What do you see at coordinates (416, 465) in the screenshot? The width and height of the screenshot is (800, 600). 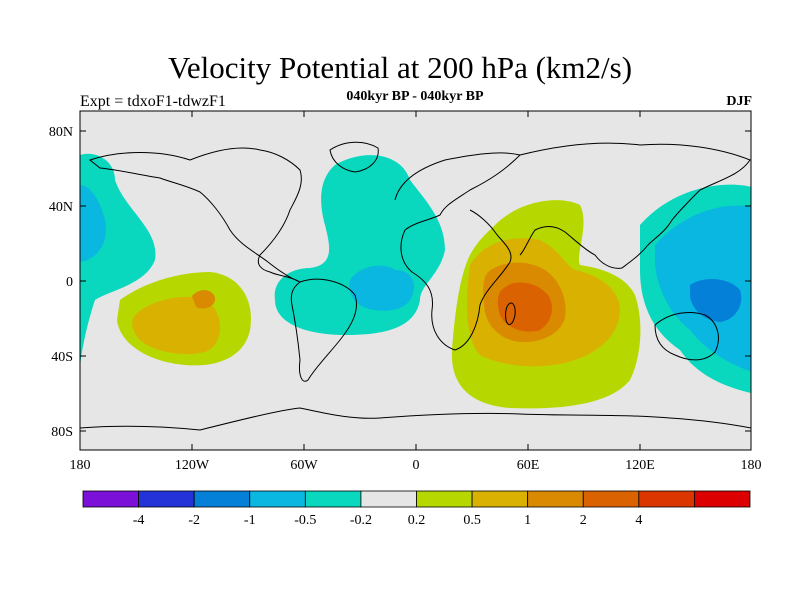 I see `x-tick-label: 0` at bounding box center [416, 465].